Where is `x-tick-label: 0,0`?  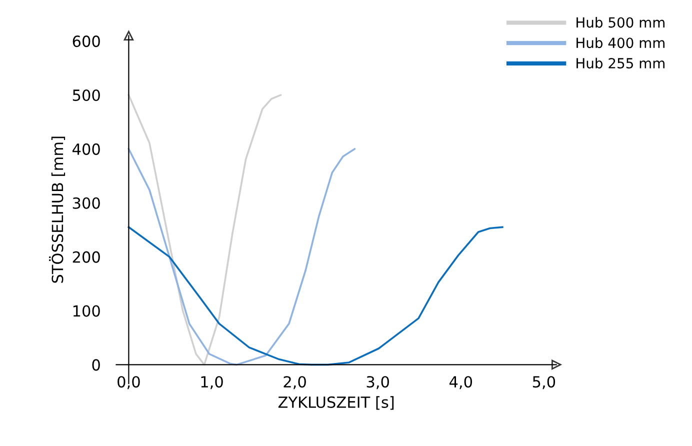 x-tick-label: 0,0 is located at coordinates (129, 383).